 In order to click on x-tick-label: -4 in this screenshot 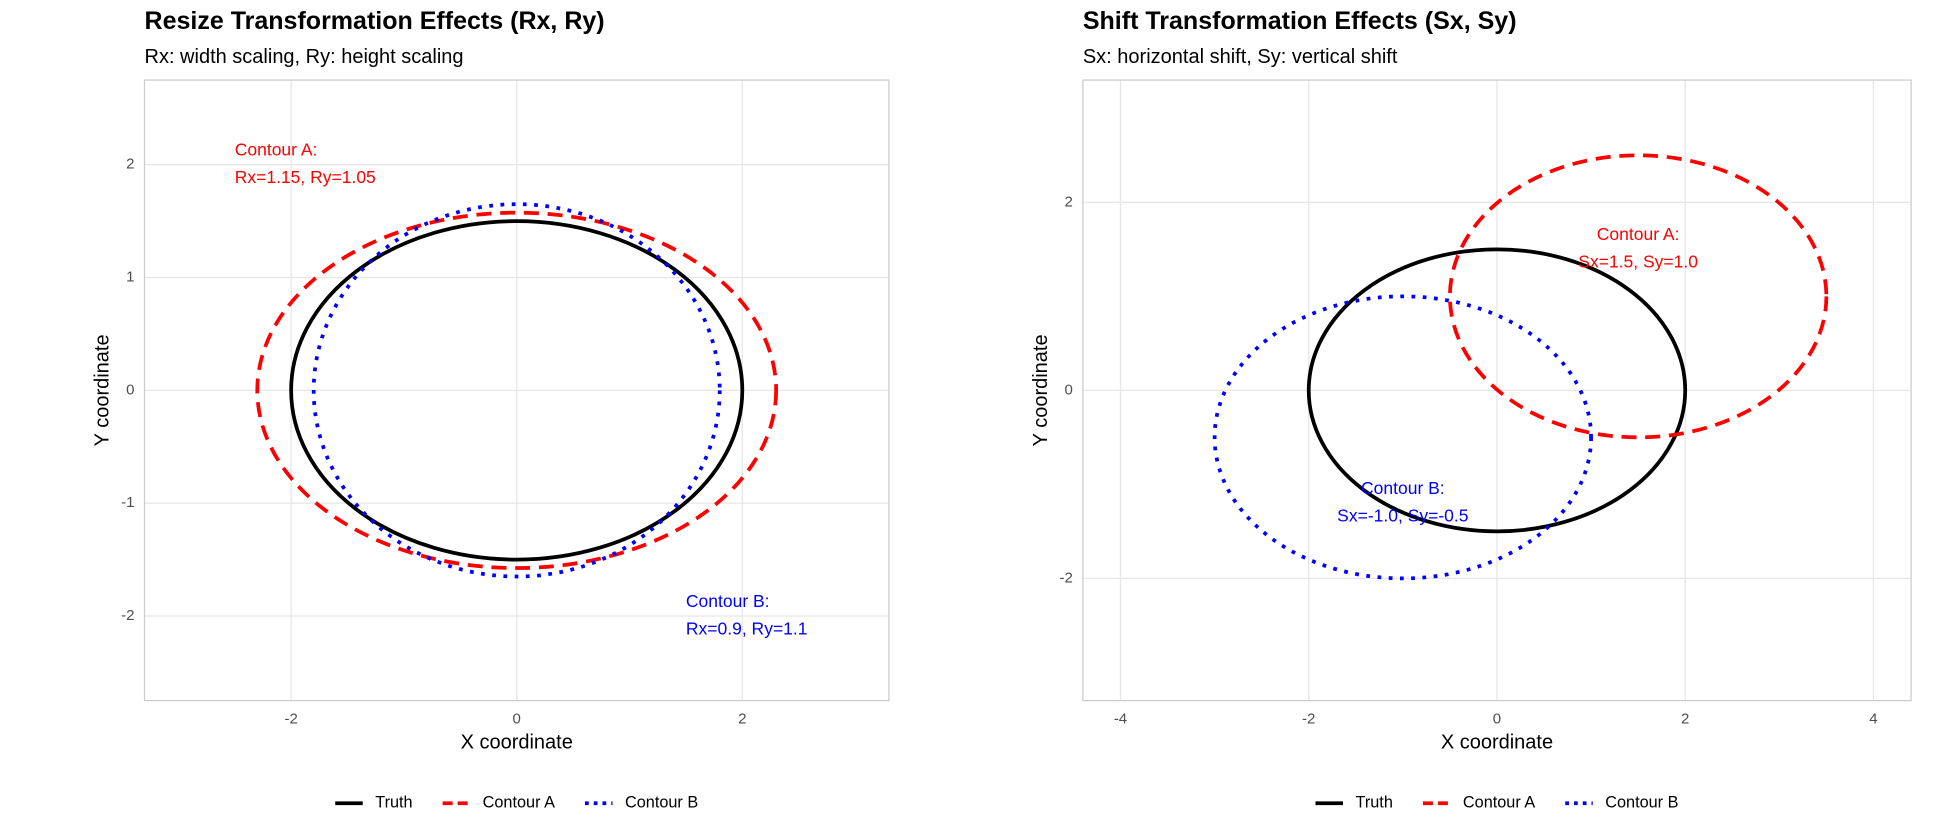, I will do `click(1120, 718)`.